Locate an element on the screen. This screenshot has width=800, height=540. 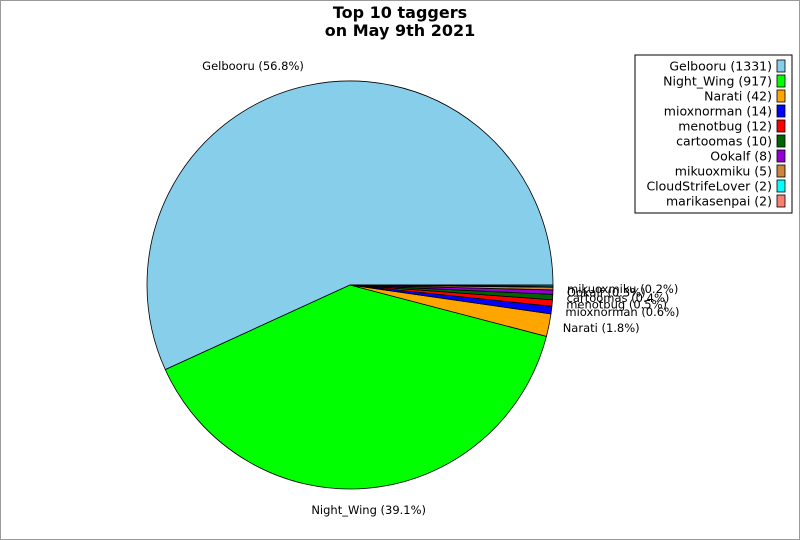
legend-swatch-cartoomas is located at coordinates (781, 141).